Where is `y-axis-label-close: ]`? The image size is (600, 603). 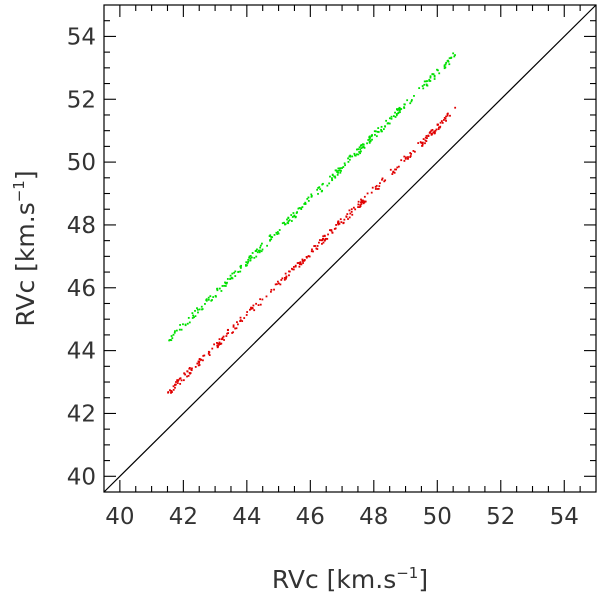 y-axis-label-close: ] is located at coordinates (25, 175).